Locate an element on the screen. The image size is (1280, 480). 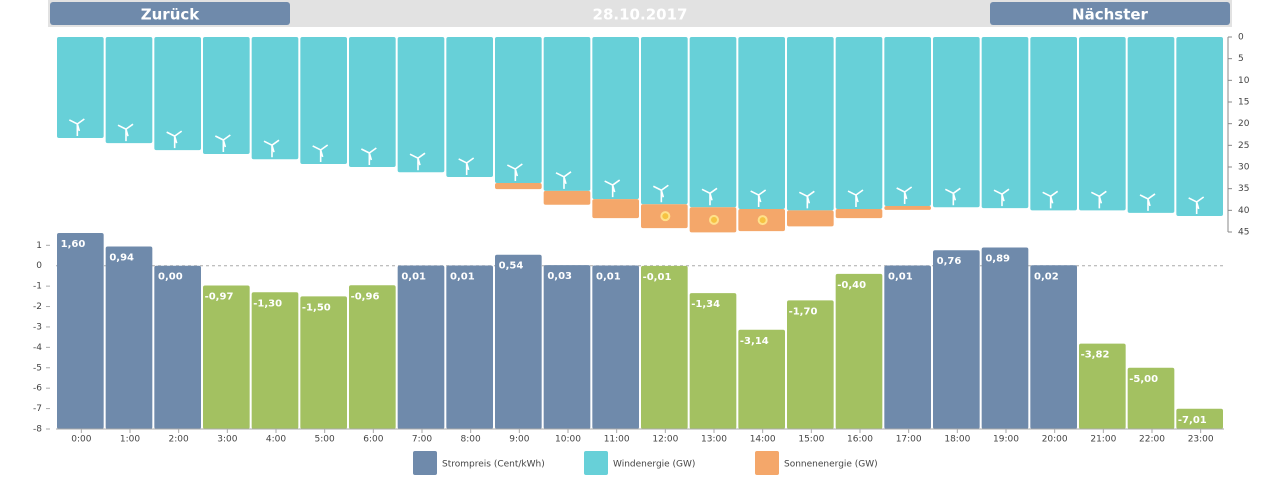
value-label: -5,00 is located at coordinates (1143, 379).